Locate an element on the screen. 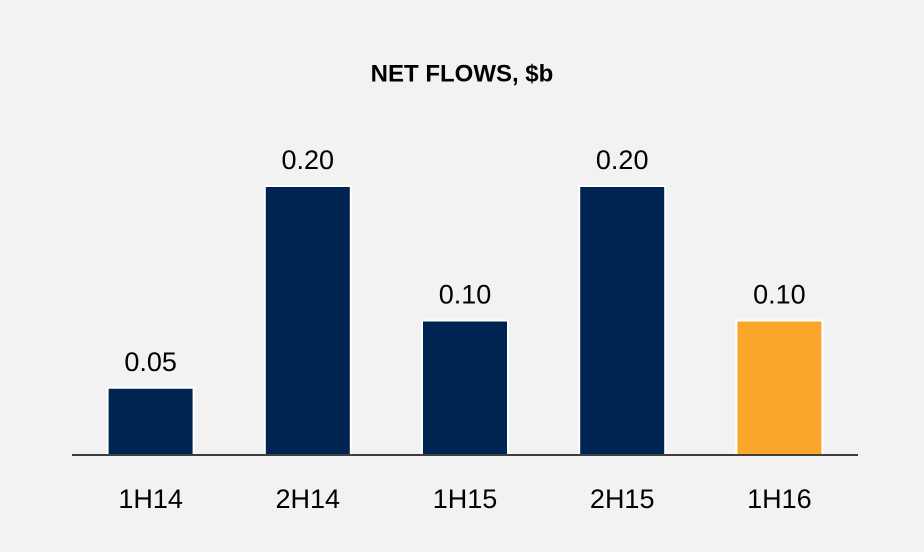 The image size is (924, 552). x-tick-label: 2H14 is located at coordinates (308, 499).